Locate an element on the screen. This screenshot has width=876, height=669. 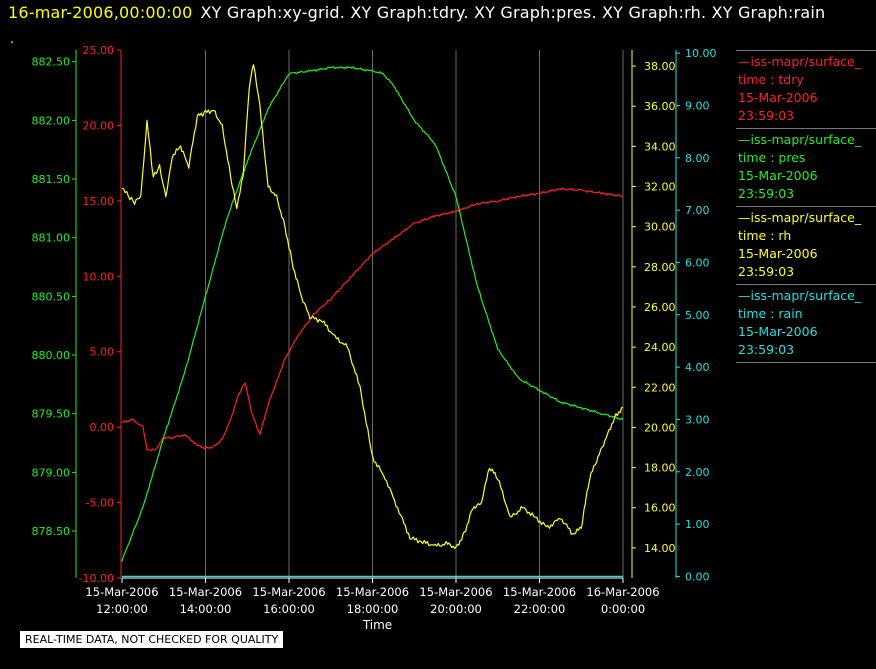
tdry-tick-label: 20.00 is located at coordinates (99, 125).